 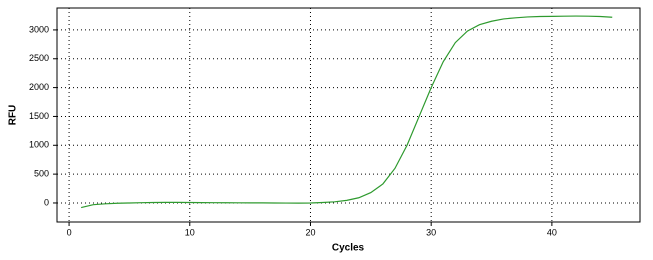 I want to click on y-tick-label: 2000, so click(x=39, y=87).